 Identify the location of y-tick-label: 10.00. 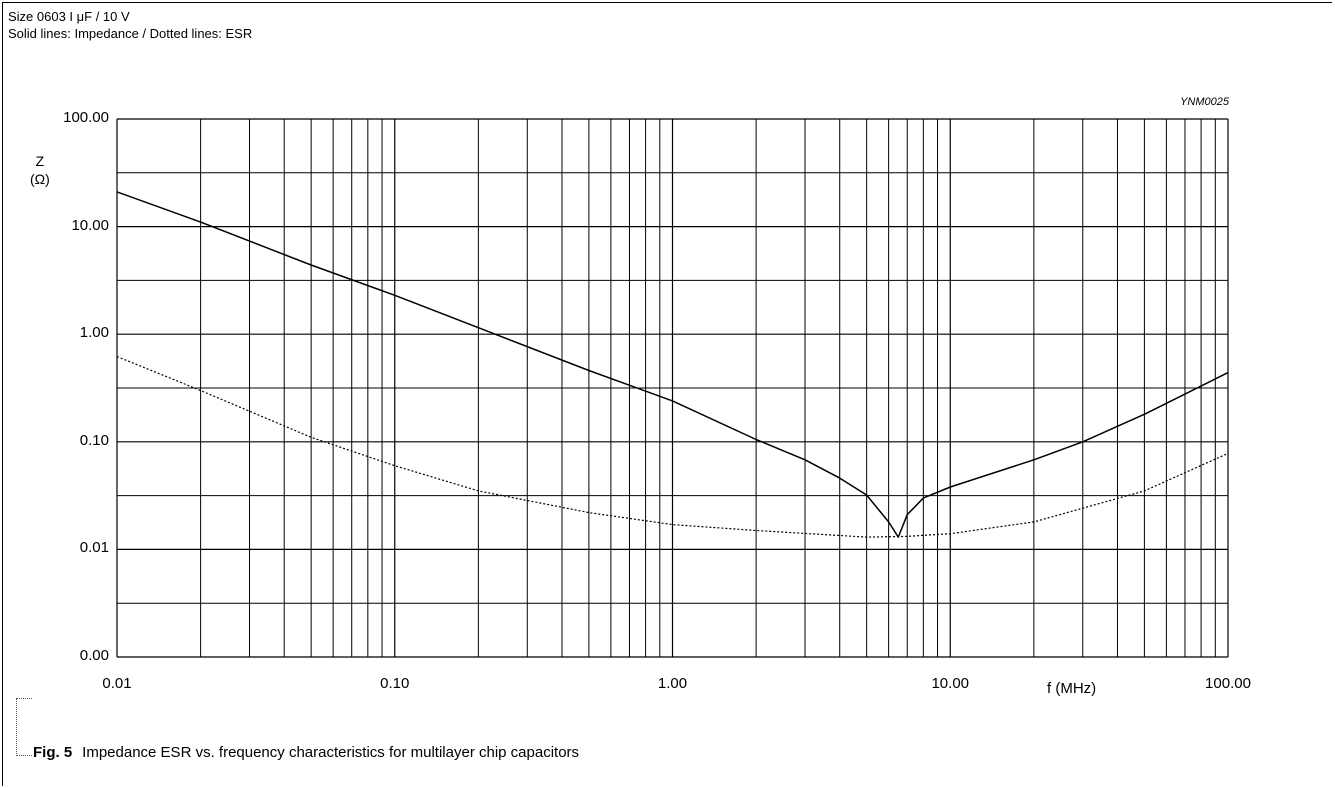
(90, 225).